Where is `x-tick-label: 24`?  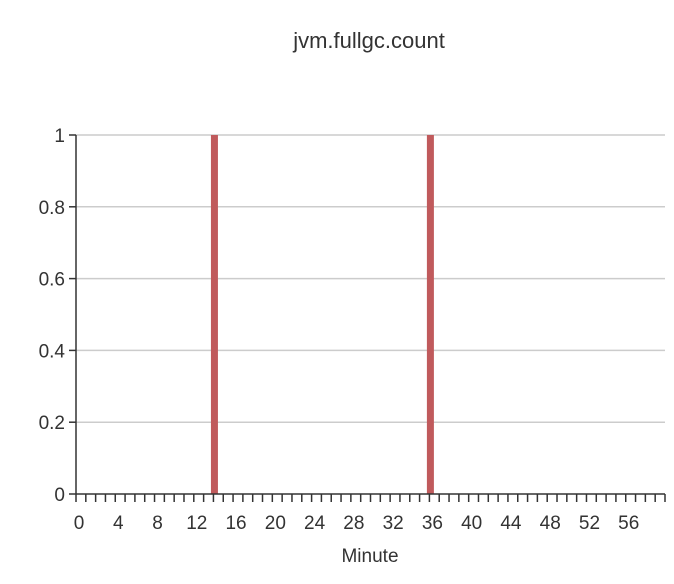
x-tick-label: 24 is located at coordinates (315, 523).